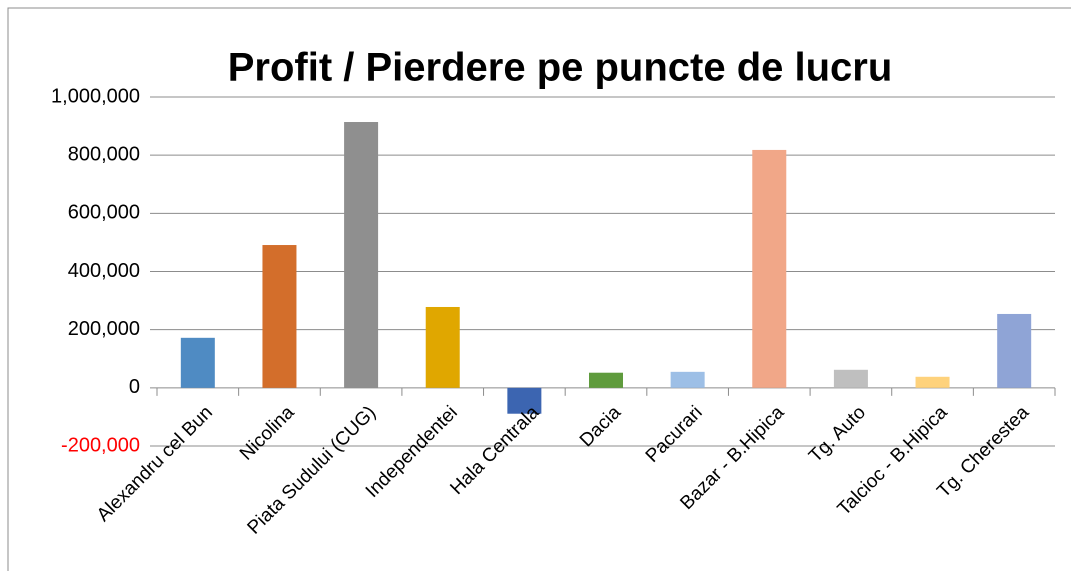 This screenshot has height=571, width=1071. What do you see at coordinates (674, 434) in the screenshot?
I see `x-tick-label: Pacurari` at bounding box center [674, 434].